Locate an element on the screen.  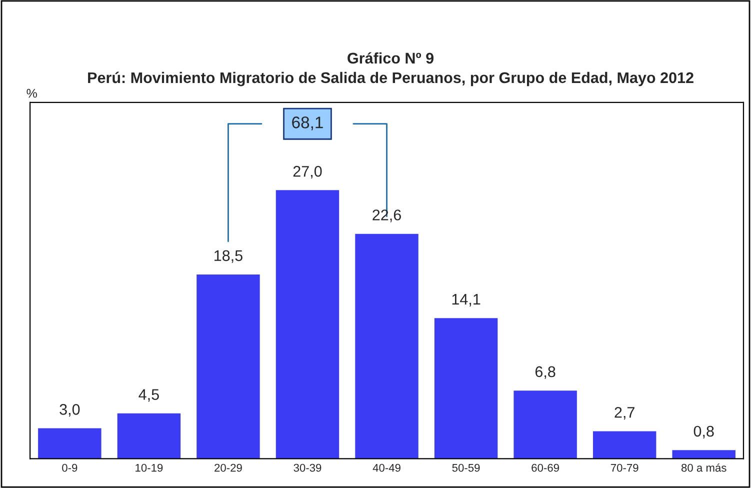
x-tick-label: 60-69 is located at coordinates (545, 468).